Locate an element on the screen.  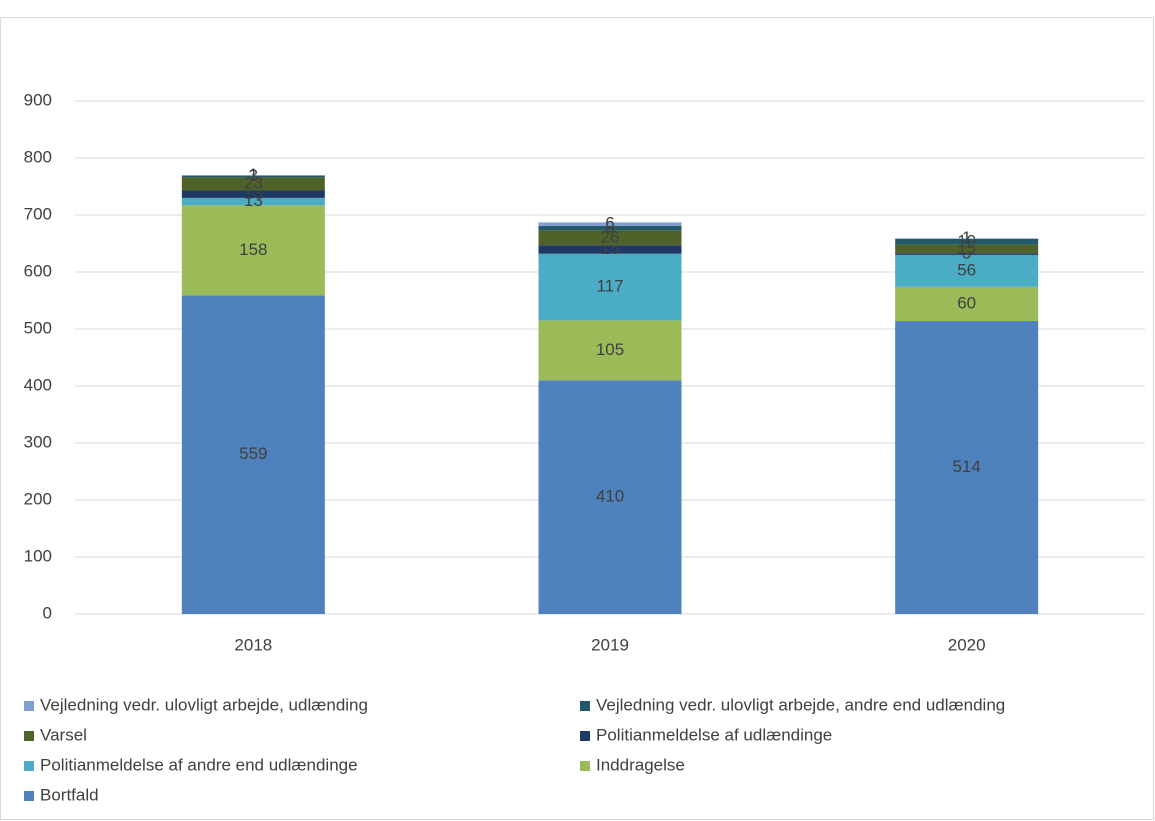
data-label: 559 is located at coordinates (253, 453).